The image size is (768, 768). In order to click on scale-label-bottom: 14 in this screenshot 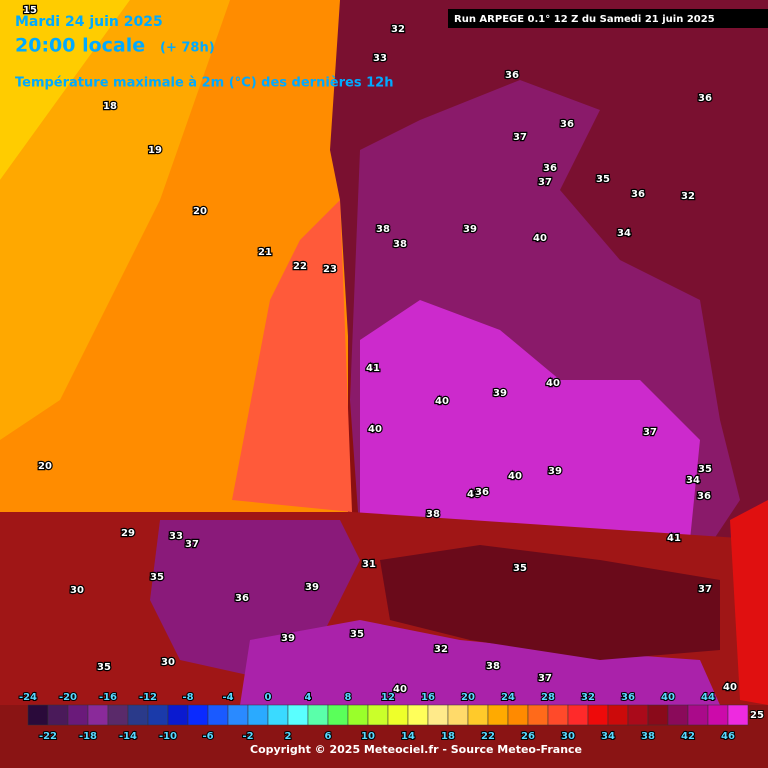, I will do `click(408, 736)`.